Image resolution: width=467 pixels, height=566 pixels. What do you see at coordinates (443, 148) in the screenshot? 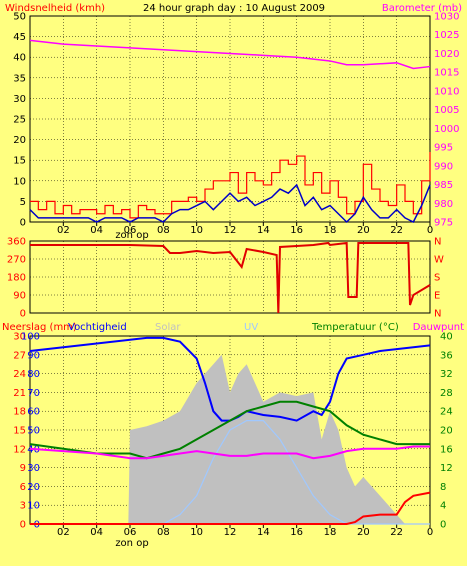
I see `y-tick-label: 995` at bounding box center [443, 148].